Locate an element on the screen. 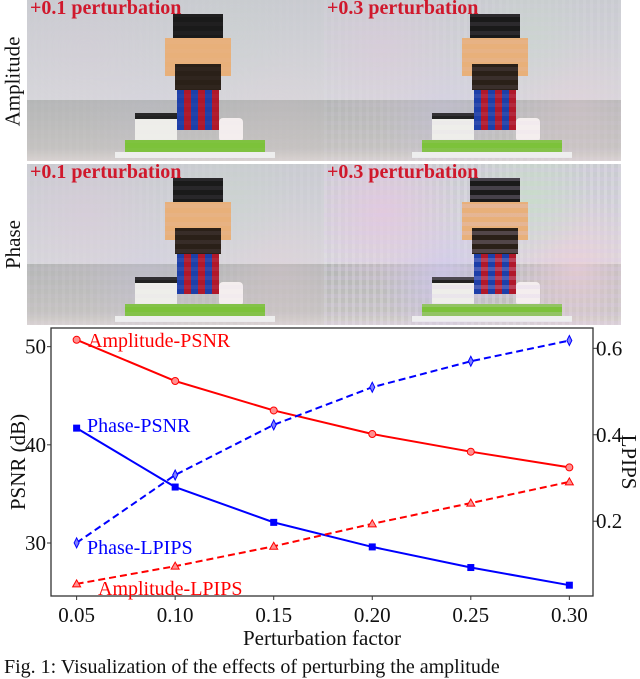  y-left-tick-label: 40 is located at coordinates (35, 445).